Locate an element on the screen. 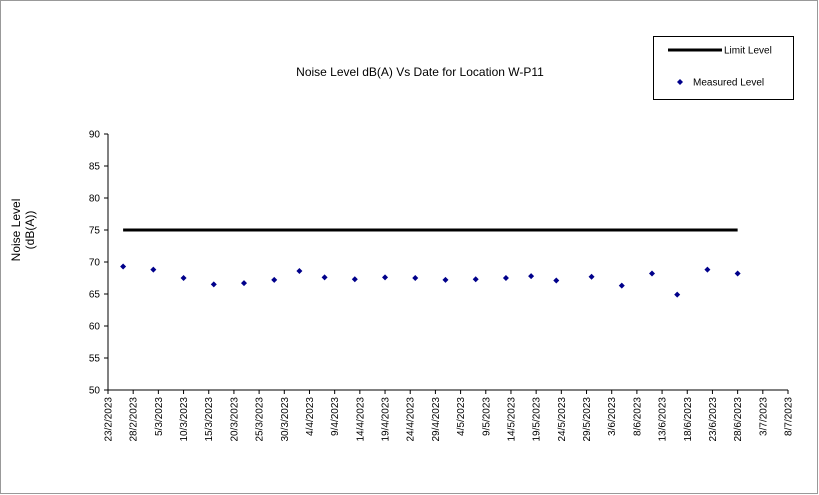 This screenshot has height=495, width=819. x-tick-label: 3/6/2023 is located at coordinates (612, 416).